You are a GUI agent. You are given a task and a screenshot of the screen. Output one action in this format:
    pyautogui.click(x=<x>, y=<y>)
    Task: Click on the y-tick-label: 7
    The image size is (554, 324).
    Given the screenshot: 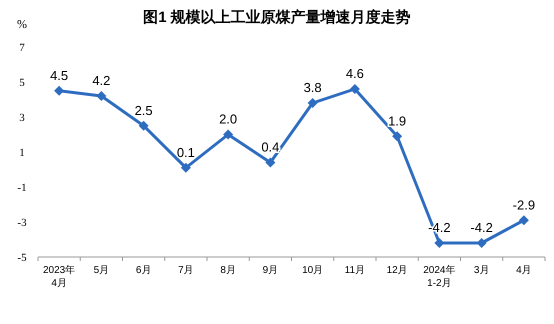 What is the action you would take?
    pyautogui.click(x=22, y=48)
    